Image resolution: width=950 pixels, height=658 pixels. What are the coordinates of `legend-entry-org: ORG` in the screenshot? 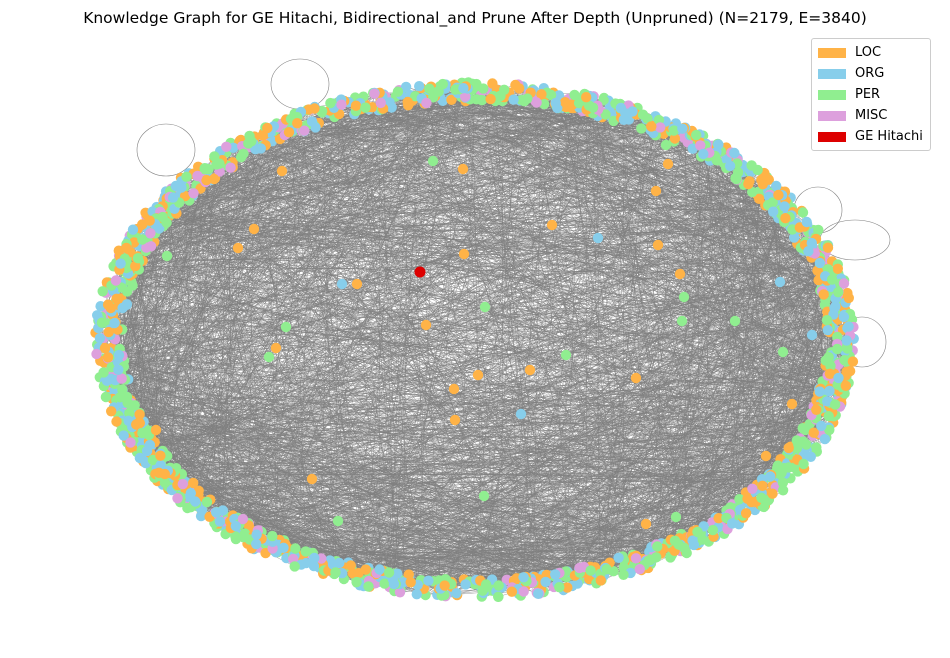 It's located at (871, 73).